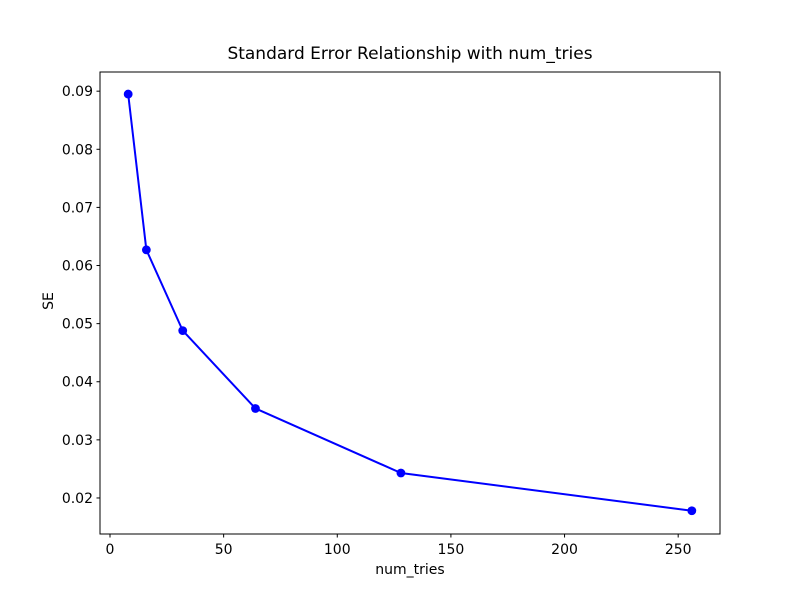 This screenshot has width=800, height=600. What do you see at coordinates (77, 325) in the screenshot?
I see `y-tick-label: 0.05` at bounding box center [77, 325].